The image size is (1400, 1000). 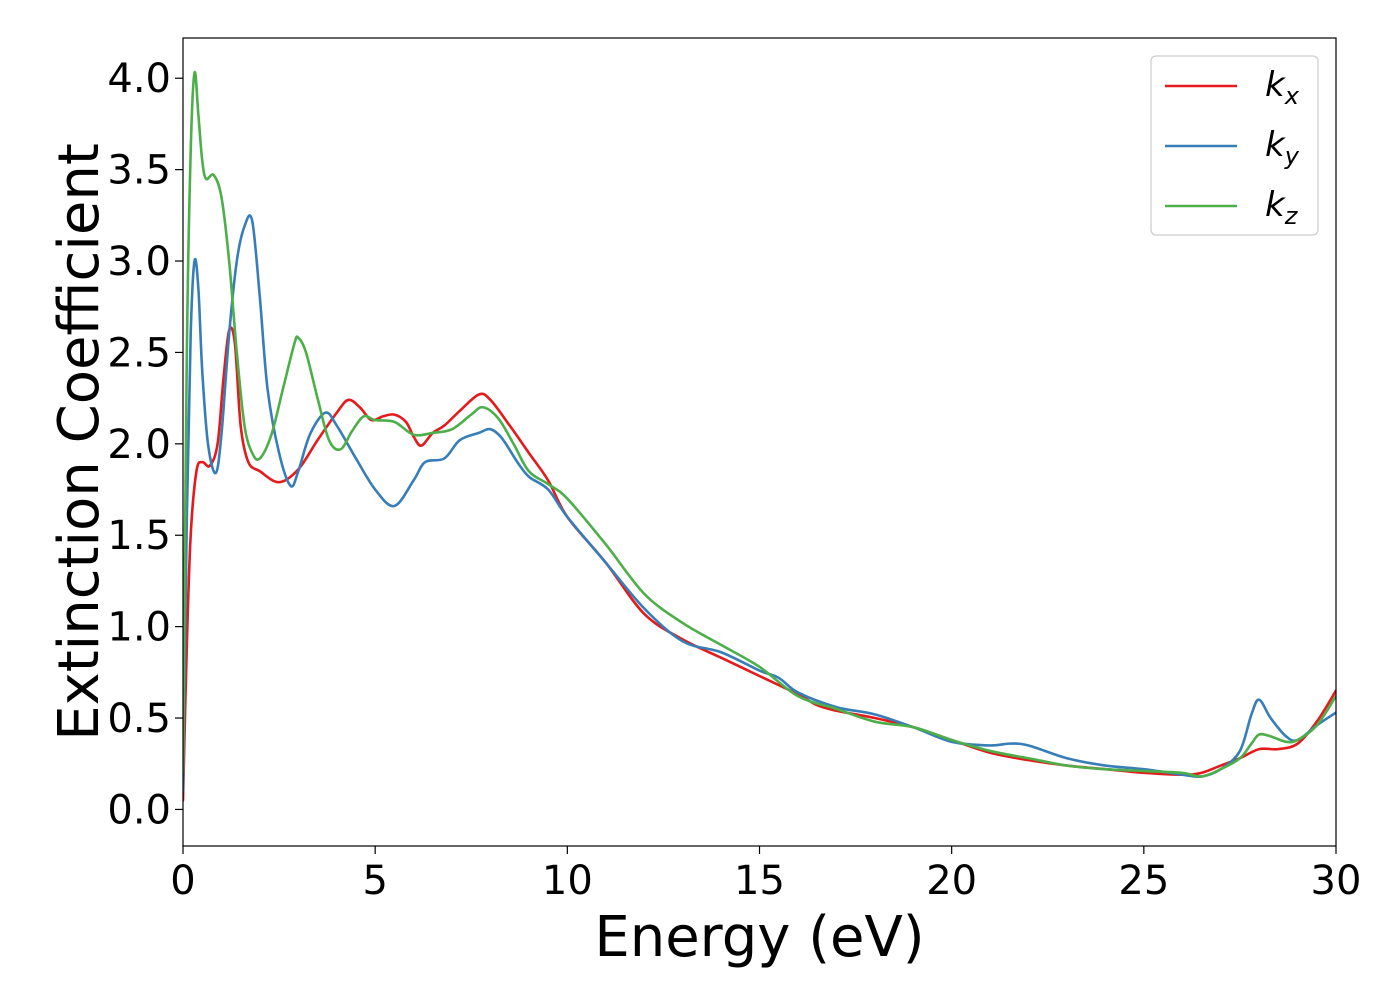 I want to click on legend-label-kz: kz, so click(x=1282, y=207).